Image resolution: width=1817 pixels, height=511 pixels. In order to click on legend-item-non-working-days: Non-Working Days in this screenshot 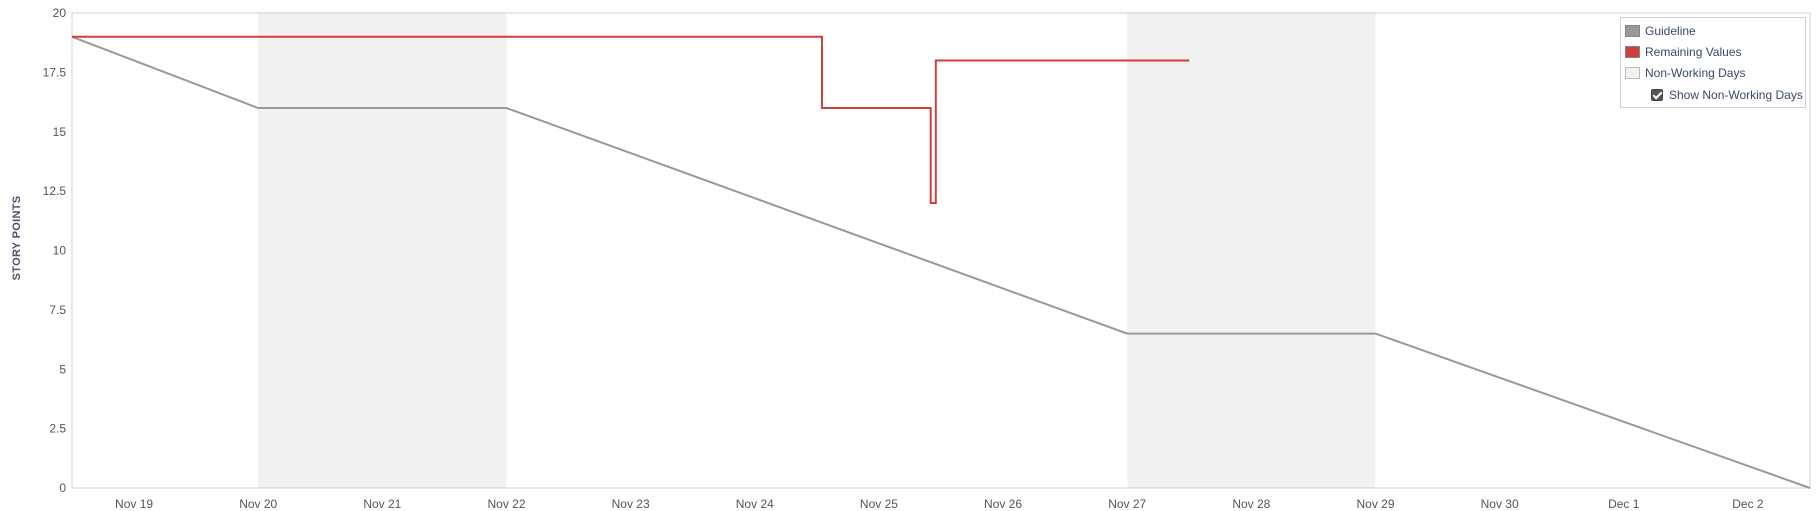, I will do `click(1685, 73)`.